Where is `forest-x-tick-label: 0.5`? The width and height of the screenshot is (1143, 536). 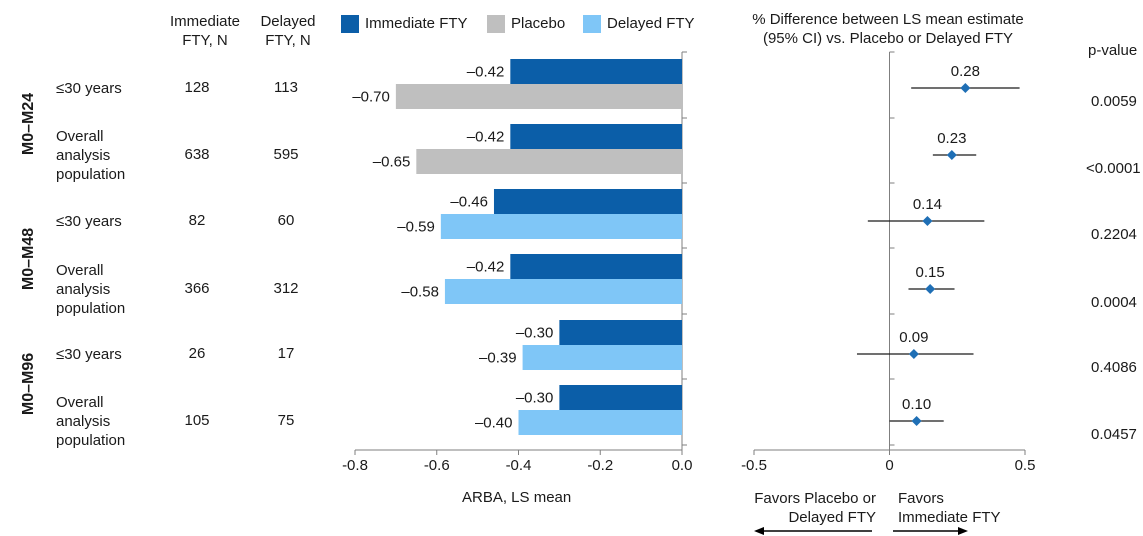 forest-x-tick-label: 0.5 is located at coordinates (1025, 465).